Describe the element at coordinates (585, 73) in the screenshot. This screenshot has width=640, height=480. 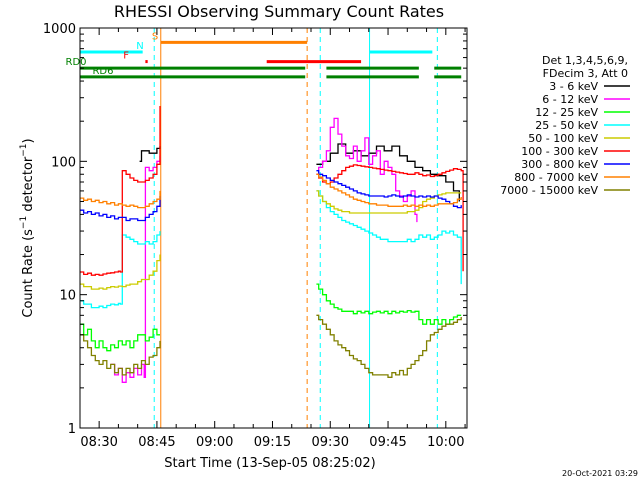
I see `legend-header: FDecim 3, Att 0` at that location.